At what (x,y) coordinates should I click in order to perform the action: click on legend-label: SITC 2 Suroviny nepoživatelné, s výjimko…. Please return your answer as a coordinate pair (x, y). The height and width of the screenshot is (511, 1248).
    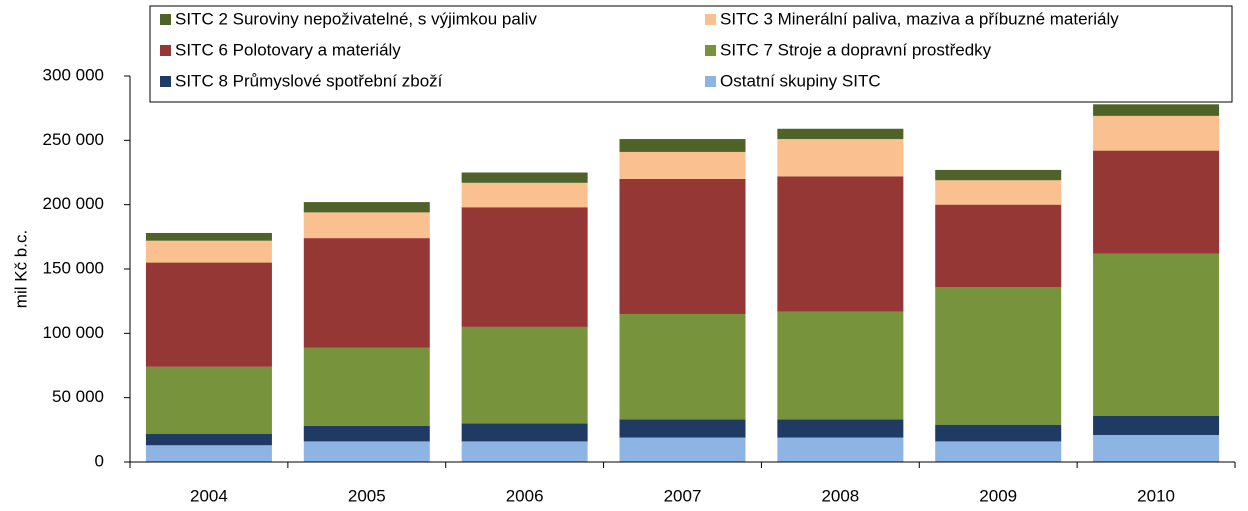
    Looking at the image, I should click on (356, 18).